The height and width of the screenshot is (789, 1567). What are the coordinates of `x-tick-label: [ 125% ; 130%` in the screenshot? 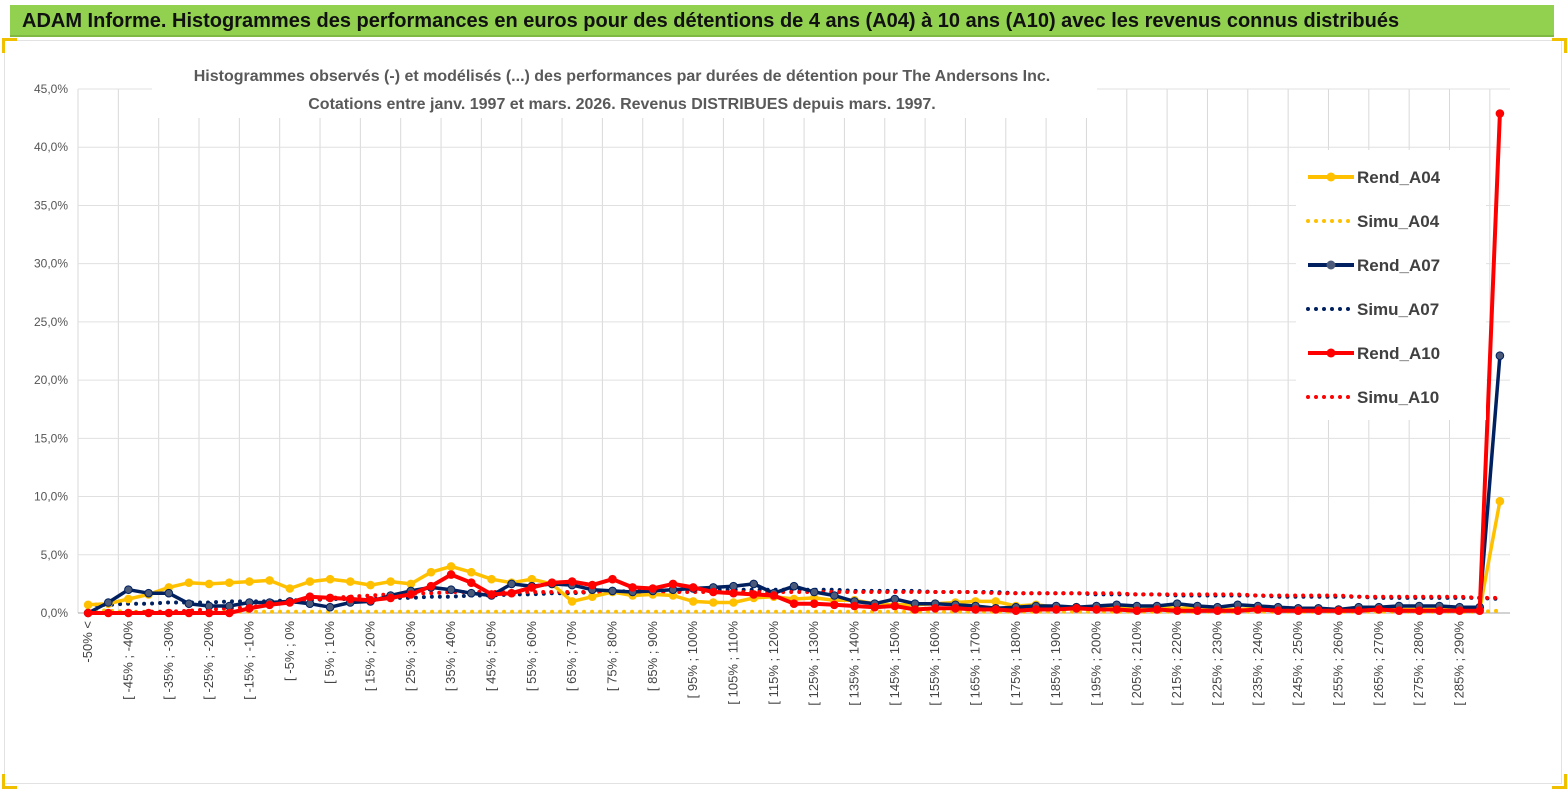 It's located at (813, 663).